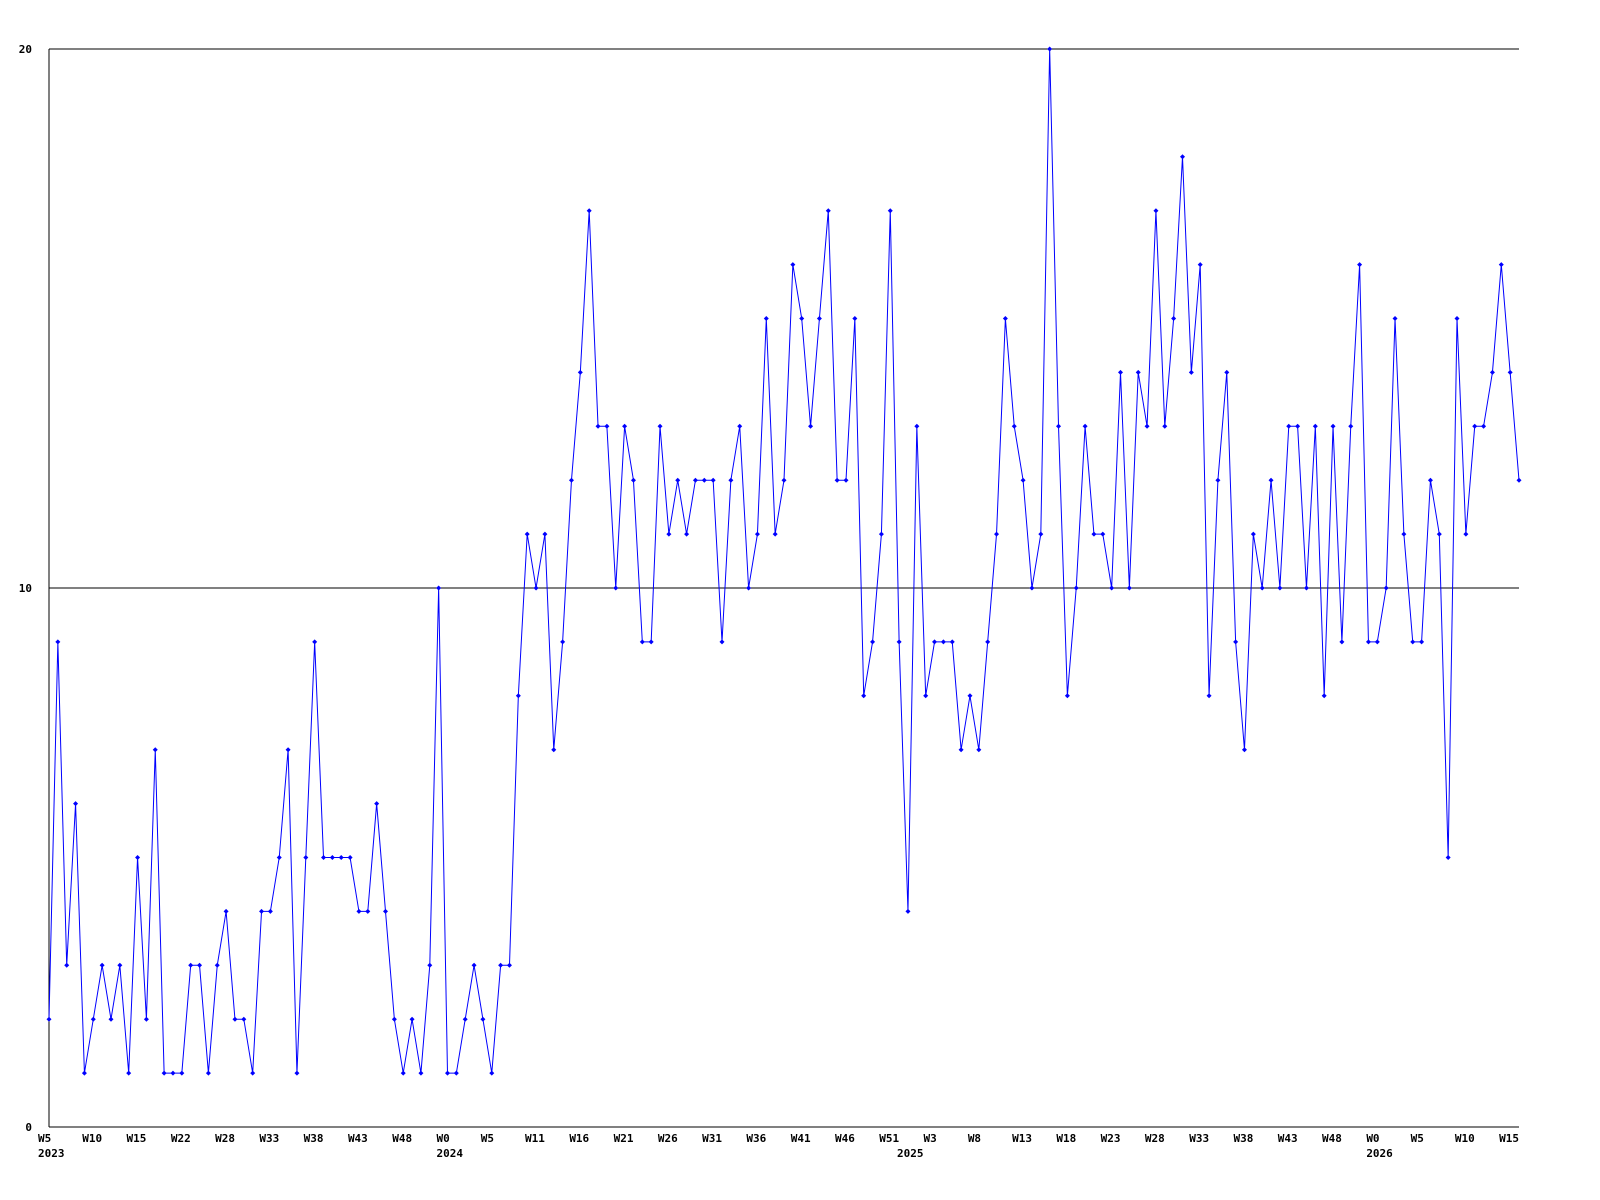 Image resolution: width=1600 pixels, height=1200 pixels. I want to click on x-tick-label: W11, so click(535, 1138).